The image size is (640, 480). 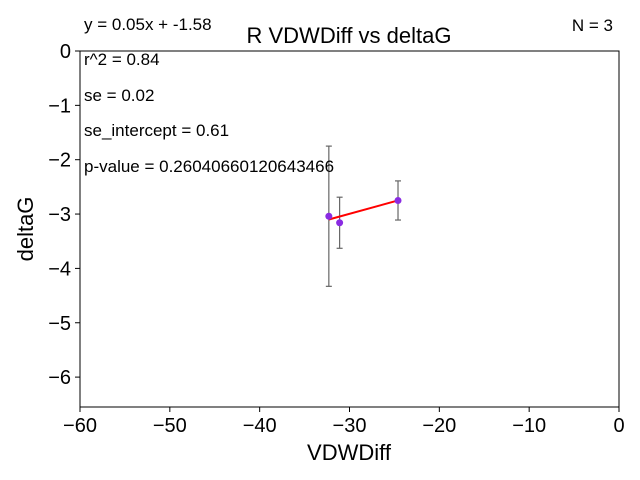 What do you see at coordinates (260, 426) in the screenshot?
I see `x-tick-label: −40` at bounding box center [260, 426].